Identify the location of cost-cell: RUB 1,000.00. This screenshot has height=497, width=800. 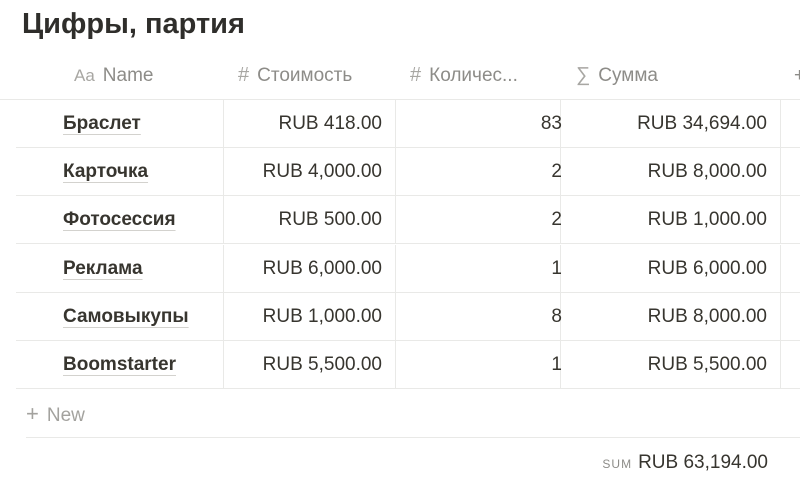
(322, 316).